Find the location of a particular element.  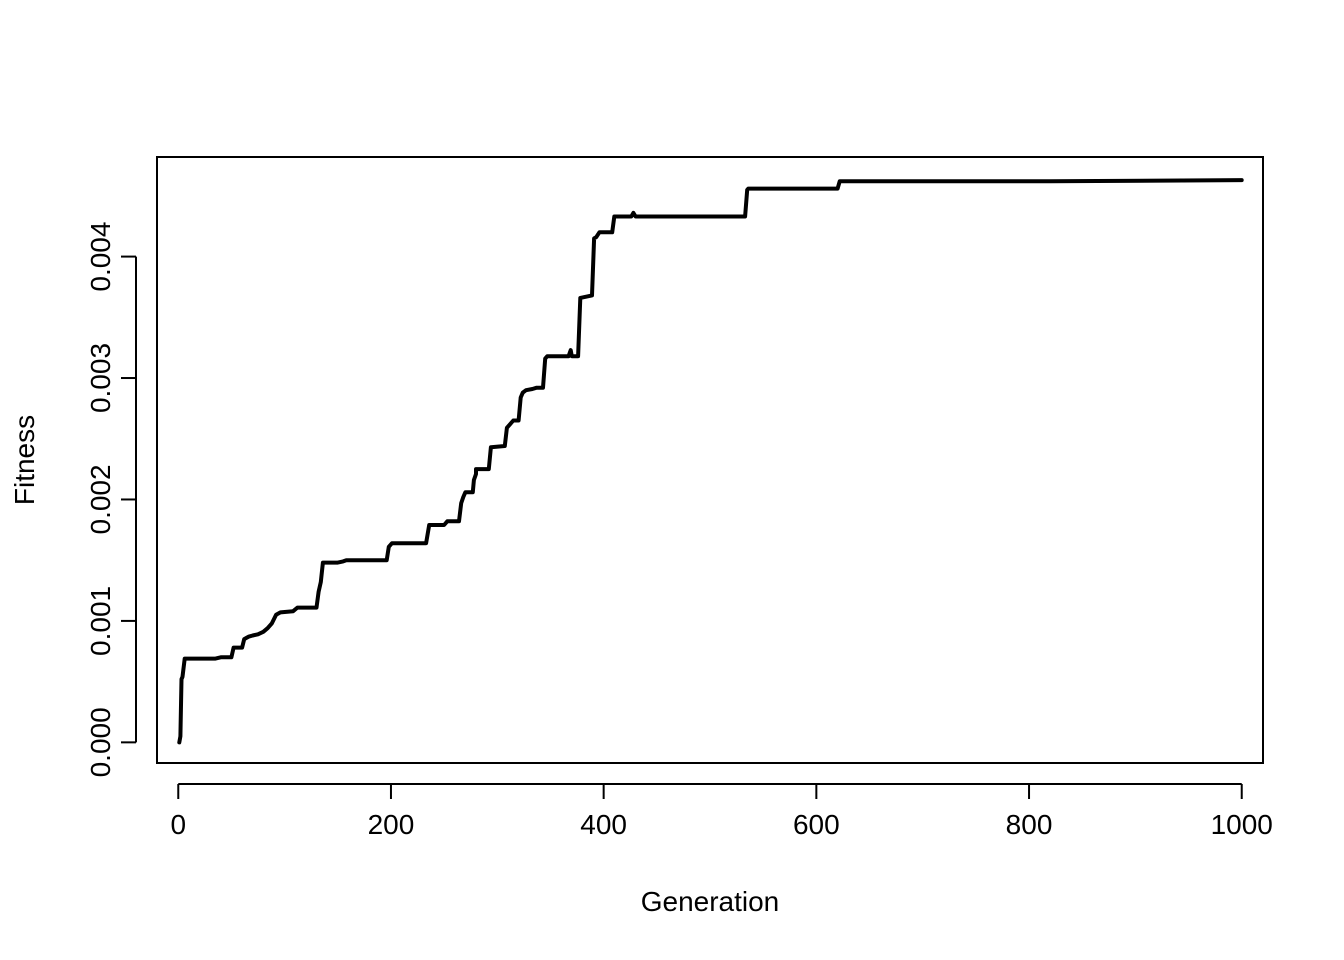

x-tick-label: 0 is located at coordinates (178, 824).